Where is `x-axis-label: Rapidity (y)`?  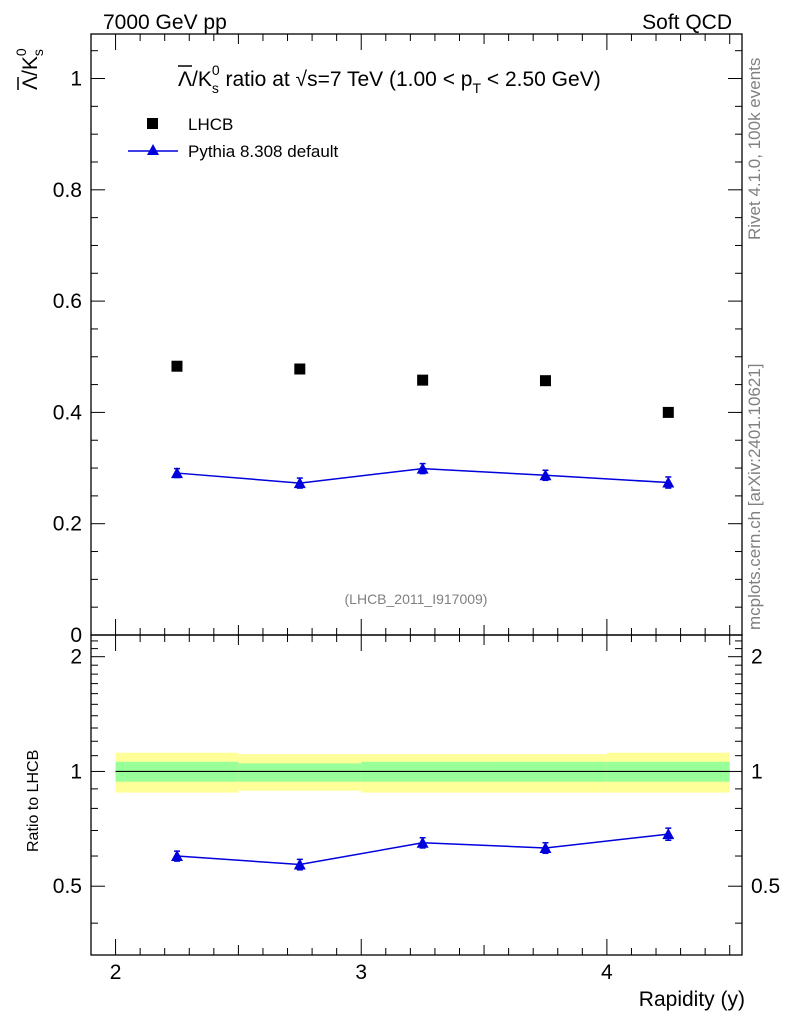
x-axis-label: Rapidity (y) is located at coordinates (692, 999).